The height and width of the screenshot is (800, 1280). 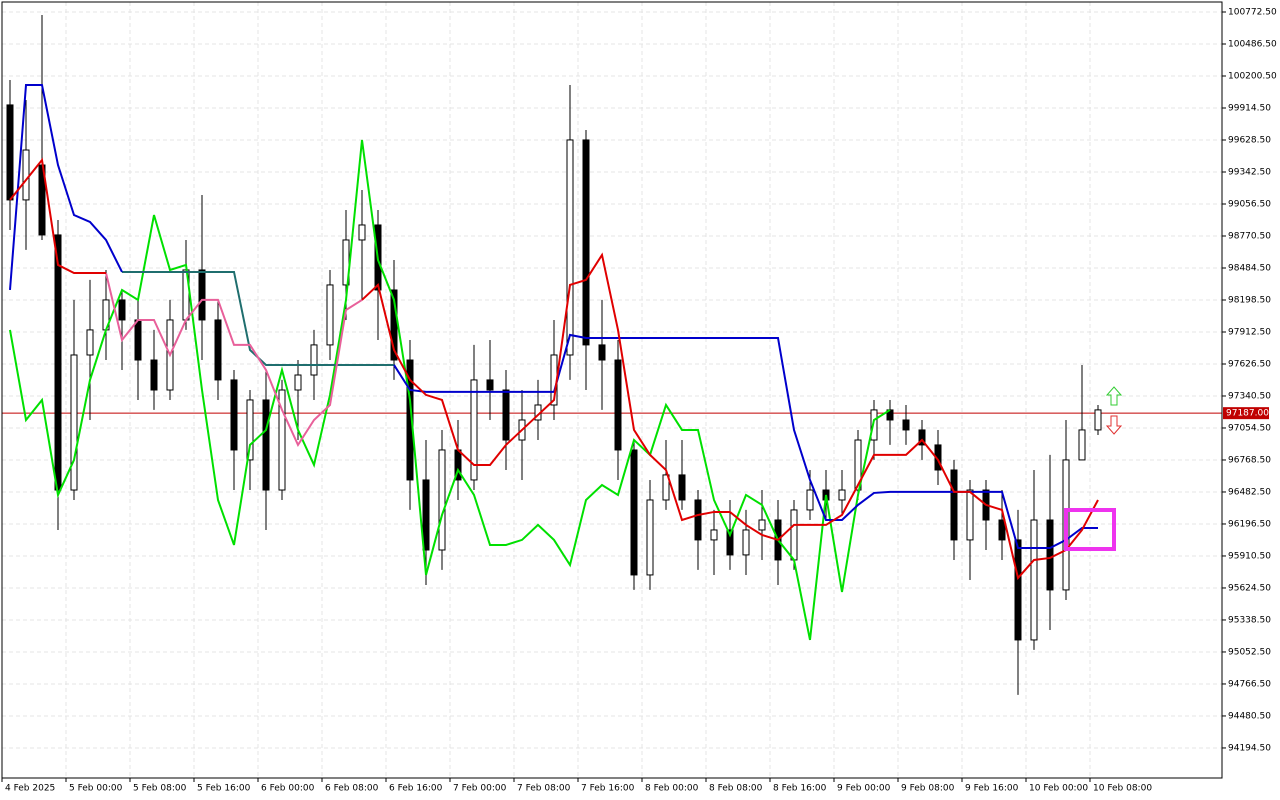 What do you see at coordinates (480, 789) in the screenshot?
I see `x-tick-label: 7 Feb 00:00` at bounding box center [480, 789].